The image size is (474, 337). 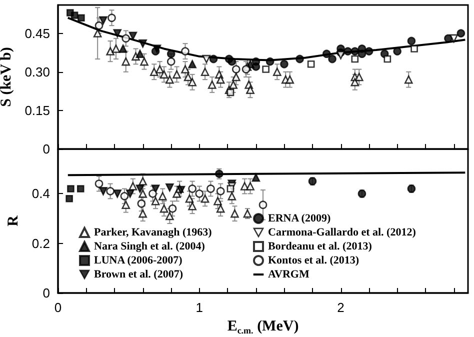 What do you see at coordinates (139, 274) in the screenshot?
I see `legend-label: Brown et al. (2007)` at bounding box center [139, 274].